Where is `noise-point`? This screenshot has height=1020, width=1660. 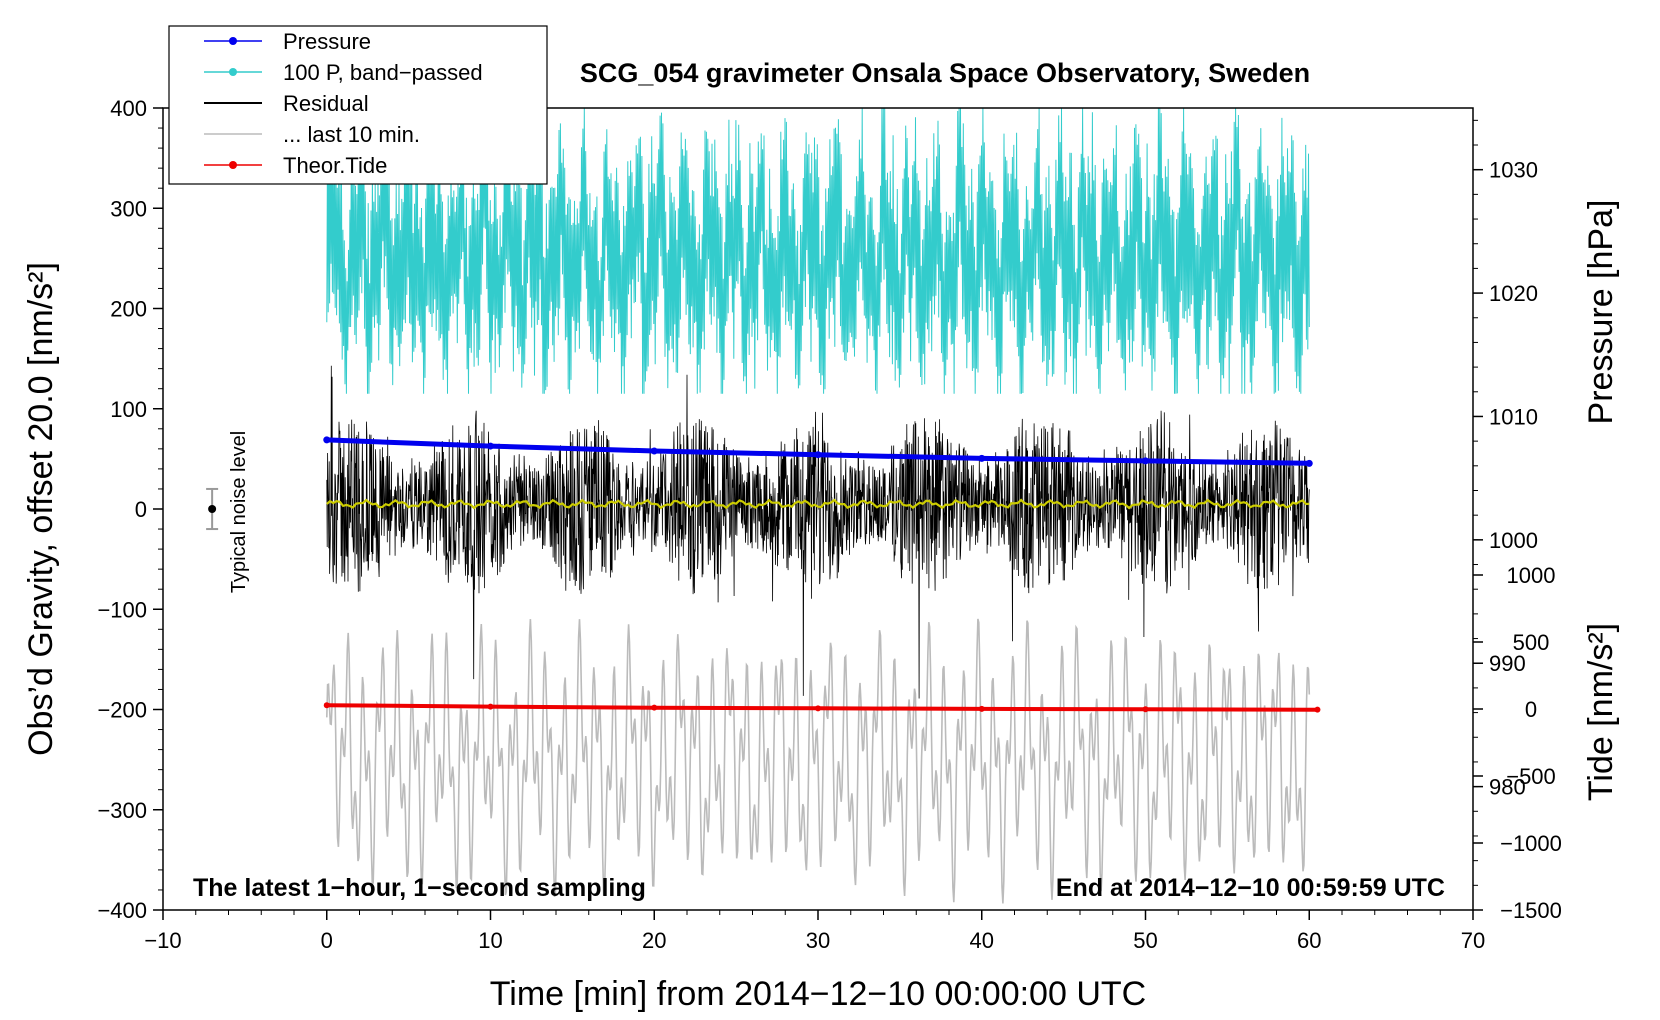 noise-point is located at coordinates (212, 509).